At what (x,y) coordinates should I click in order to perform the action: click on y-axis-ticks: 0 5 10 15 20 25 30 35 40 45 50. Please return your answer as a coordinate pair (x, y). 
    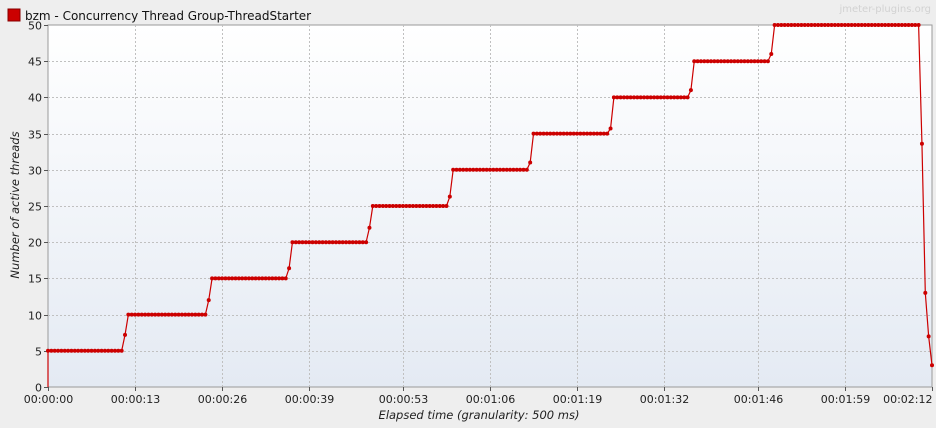
    Looking at the image, I should click on (38, 207).